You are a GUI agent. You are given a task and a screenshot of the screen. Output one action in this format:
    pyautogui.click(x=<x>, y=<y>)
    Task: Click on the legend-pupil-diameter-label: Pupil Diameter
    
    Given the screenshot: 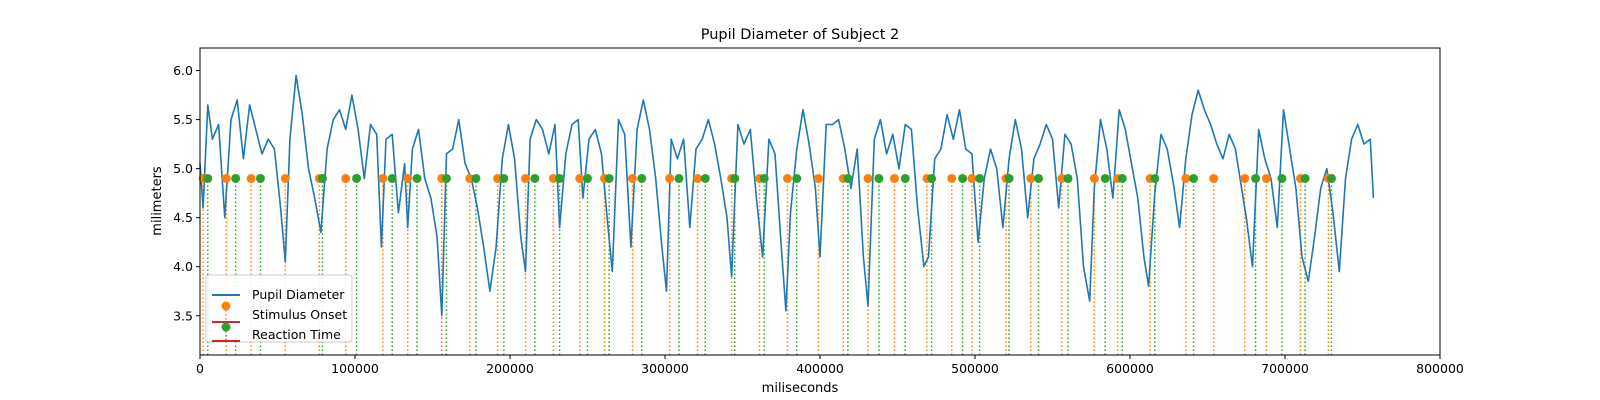 What is the action you would take?
    pyautogui.click(x=298, y=294)
    